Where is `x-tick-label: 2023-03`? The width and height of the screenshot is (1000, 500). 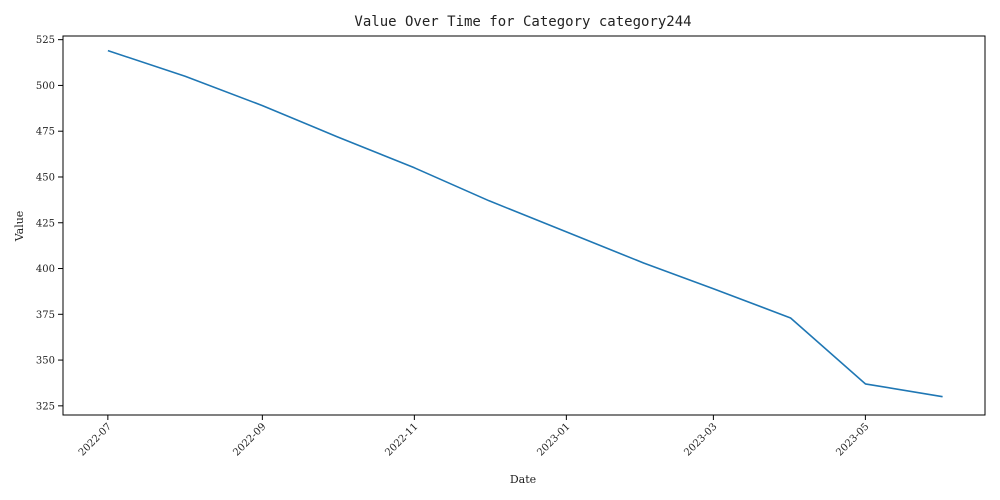
x-tick-label: 2023-03 is located at coordinates (700, 439).